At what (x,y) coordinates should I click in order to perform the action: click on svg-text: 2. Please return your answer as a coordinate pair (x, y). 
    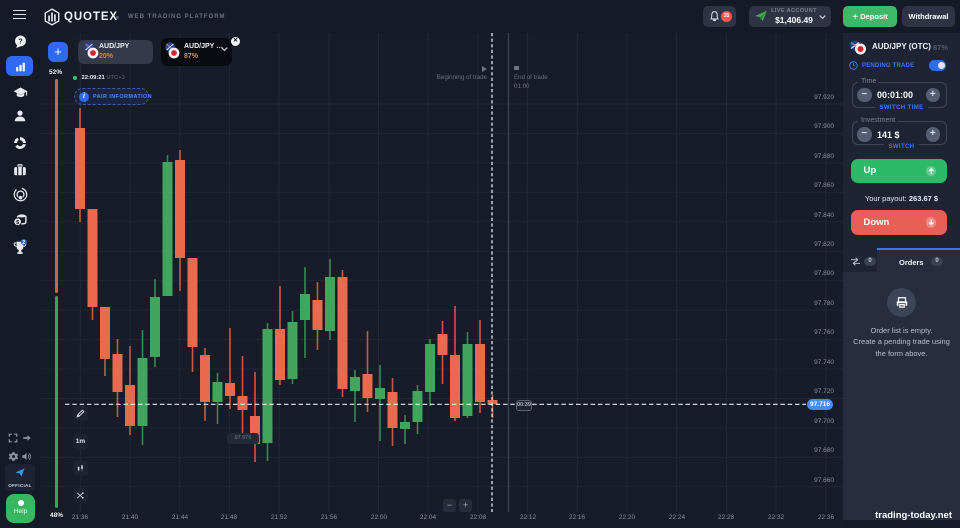
    Looking at the image, I should click on (23, 243).